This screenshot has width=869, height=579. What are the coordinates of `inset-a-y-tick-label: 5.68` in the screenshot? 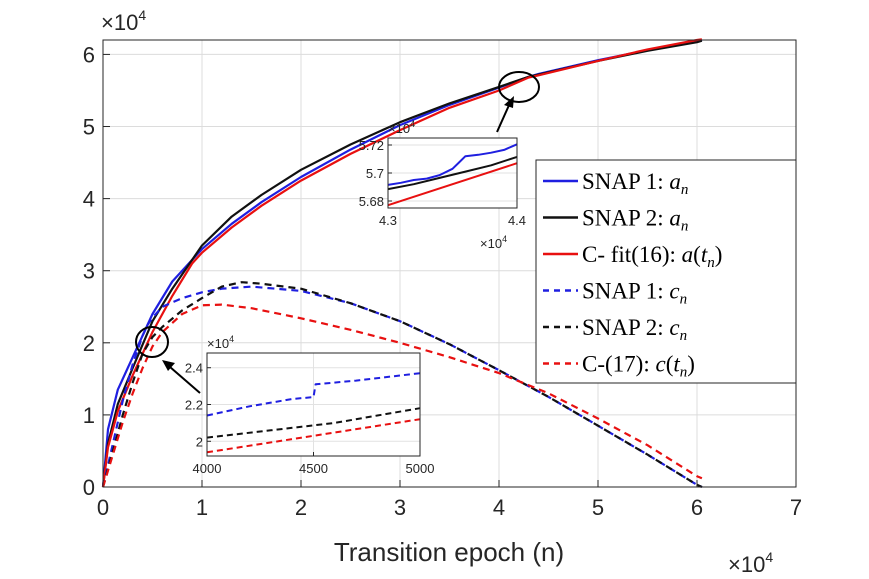 It's located at (371, 201).